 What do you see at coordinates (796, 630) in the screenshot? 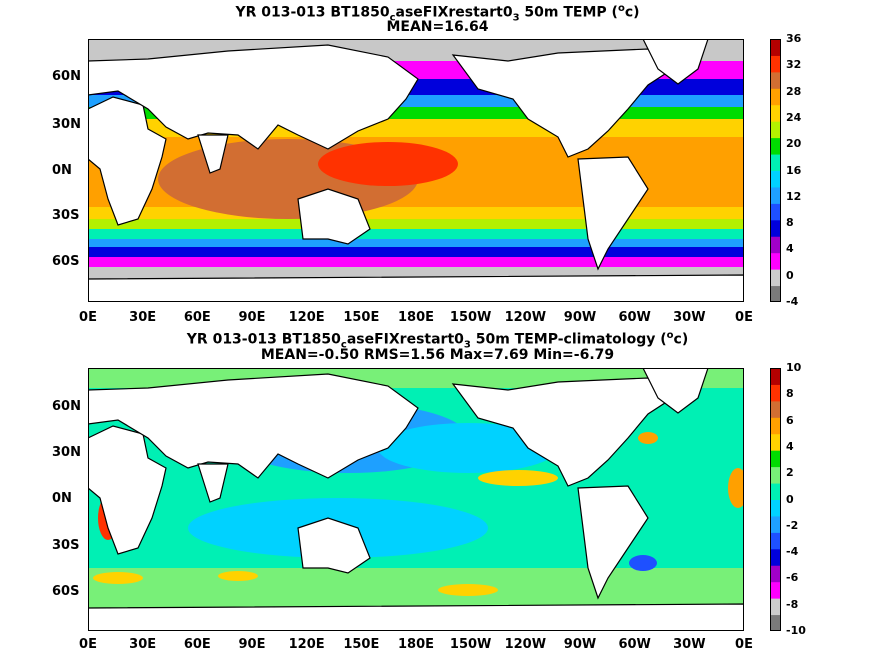
I see `colorbar-tick-label: -10` at bounding box center [796, 630].